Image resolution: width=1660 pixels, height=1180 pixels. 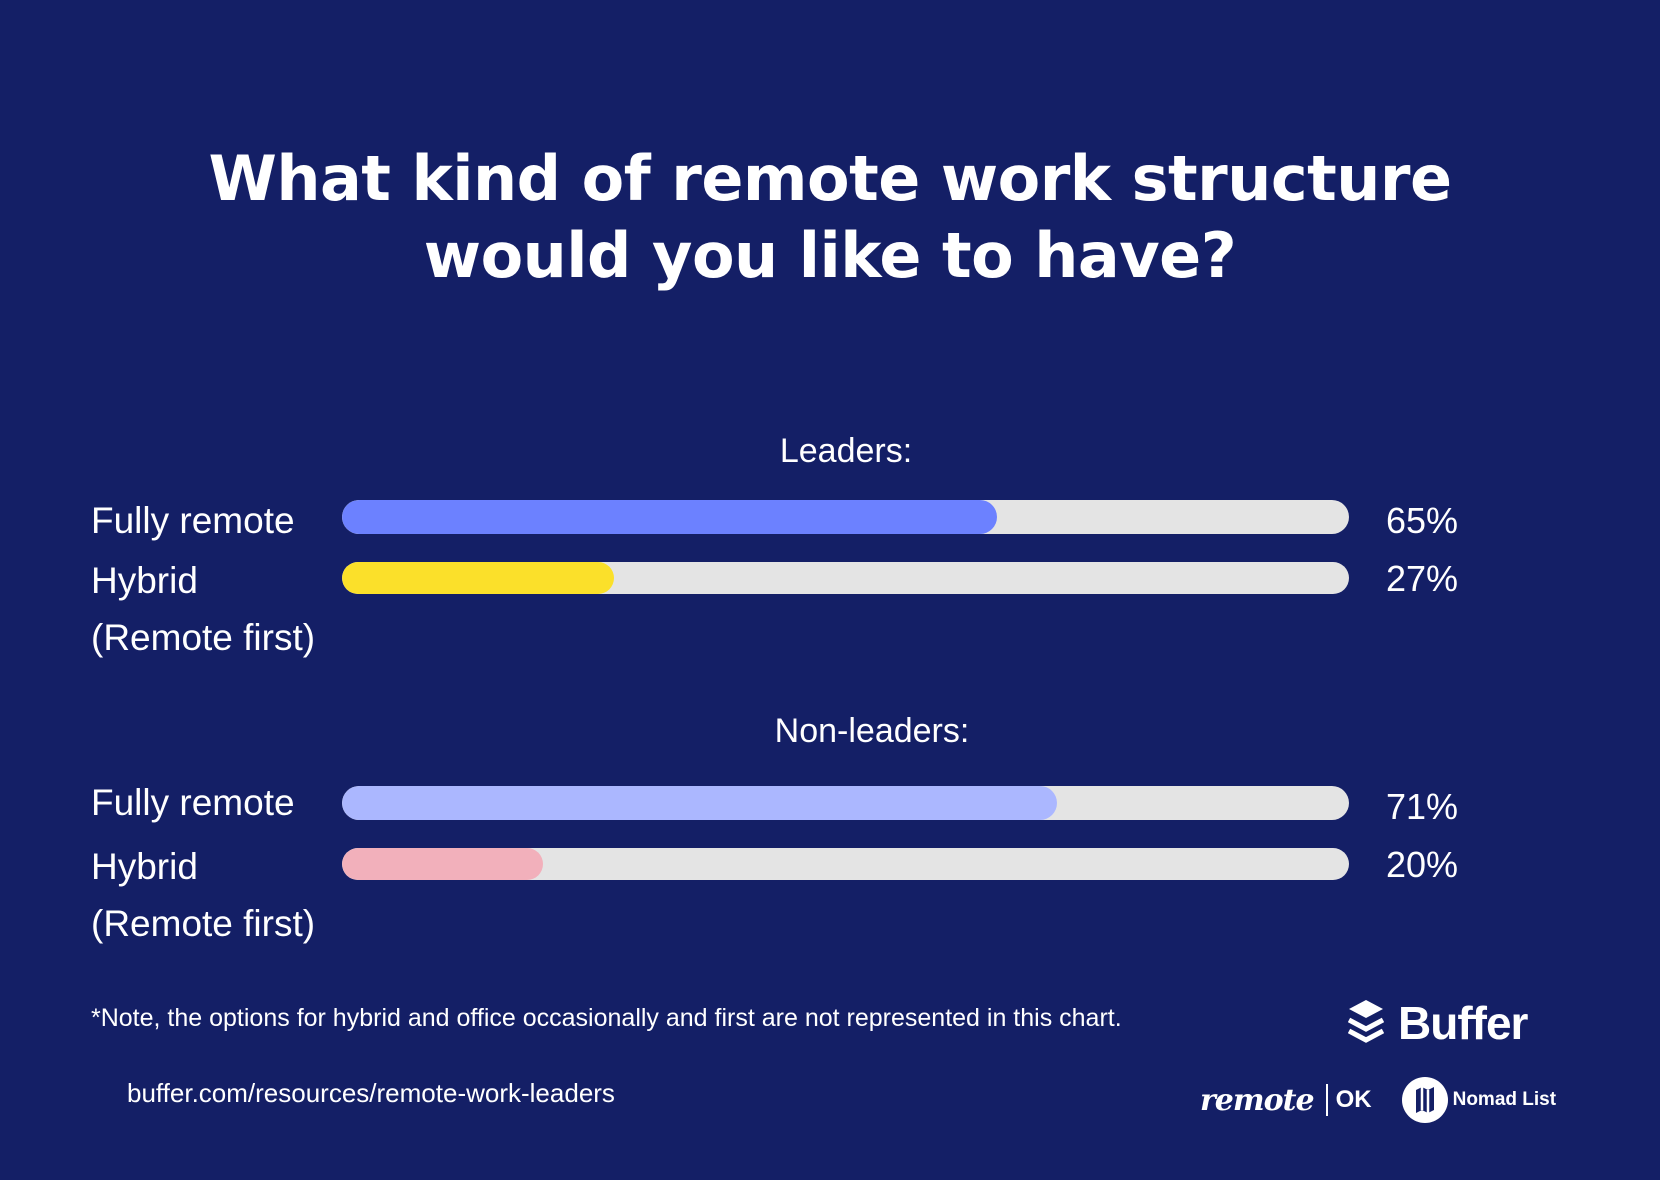 What do you see at coordinates (203, 895) in the screenshot?
I see `row-label-non-leaders-hybrid: Hybrid (Remote first)` at bounding box center [203, 895].